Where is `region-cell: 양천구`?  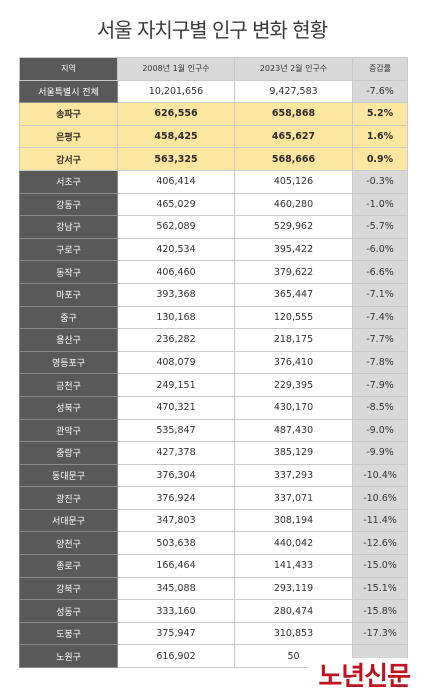 region-cell: 양천구 is located at coordinates (68, 543).